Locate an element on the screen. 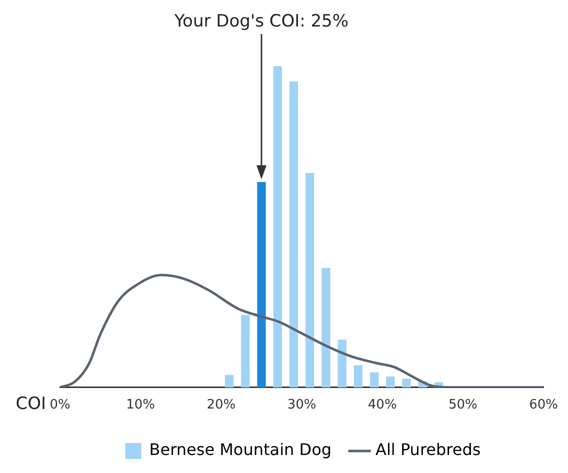 This screenshot has width=568, height=473. x-tick-label: 30% is located at coordinates (301, 405).